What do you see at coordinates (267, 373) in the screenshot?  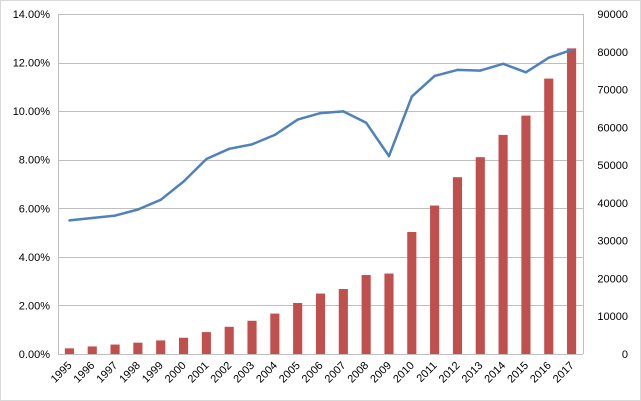 I see `x-axis-tick-label: 2004` at bounding box center [267, 373].